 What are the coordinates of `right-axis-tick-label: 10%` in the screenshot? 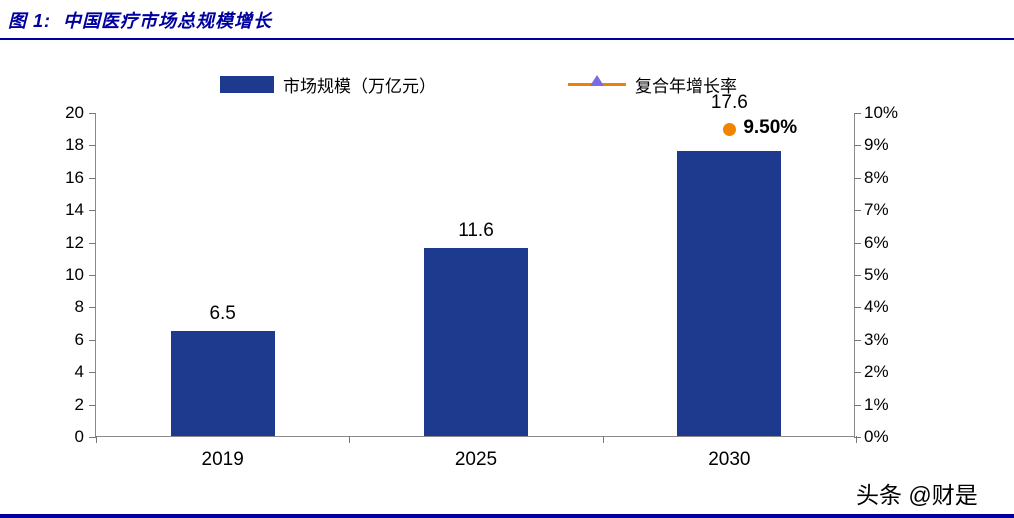 It's located at (881, 112).